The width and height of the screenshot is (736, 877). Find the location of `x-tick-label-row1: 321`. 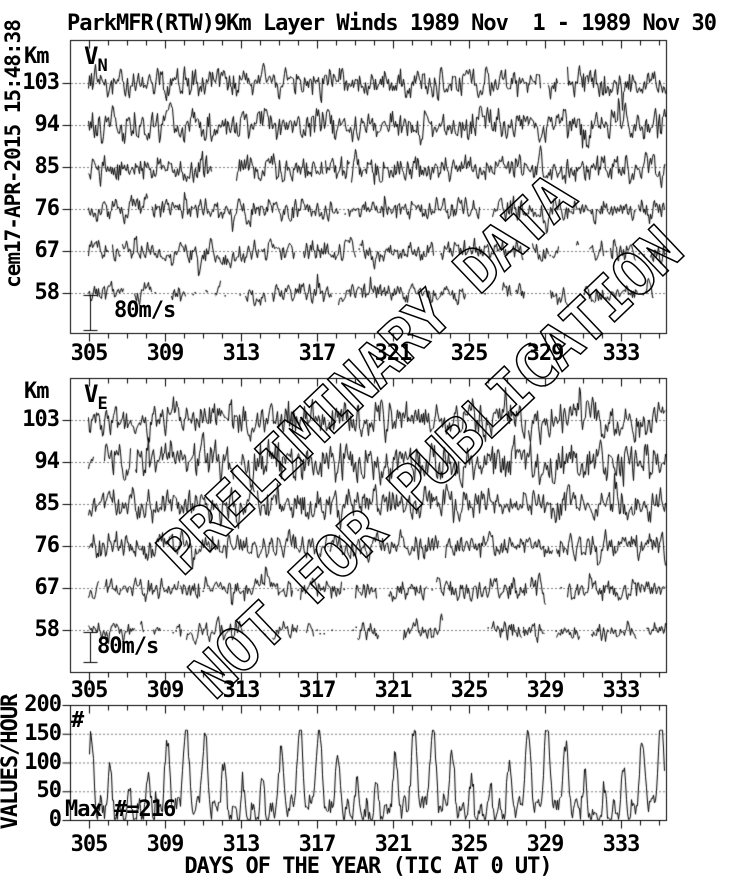

x-tick-label-row1: 321 is located at coordinates (393, 353).